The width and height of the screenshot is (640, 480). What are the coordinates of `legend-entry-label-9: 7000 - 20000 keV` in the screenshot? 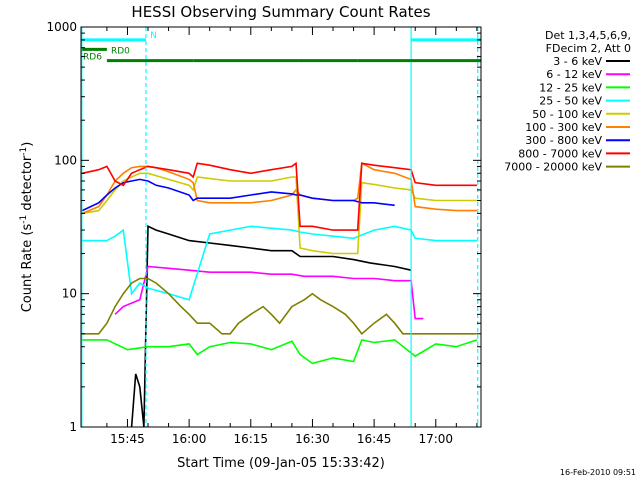 It's located at (553, 167).